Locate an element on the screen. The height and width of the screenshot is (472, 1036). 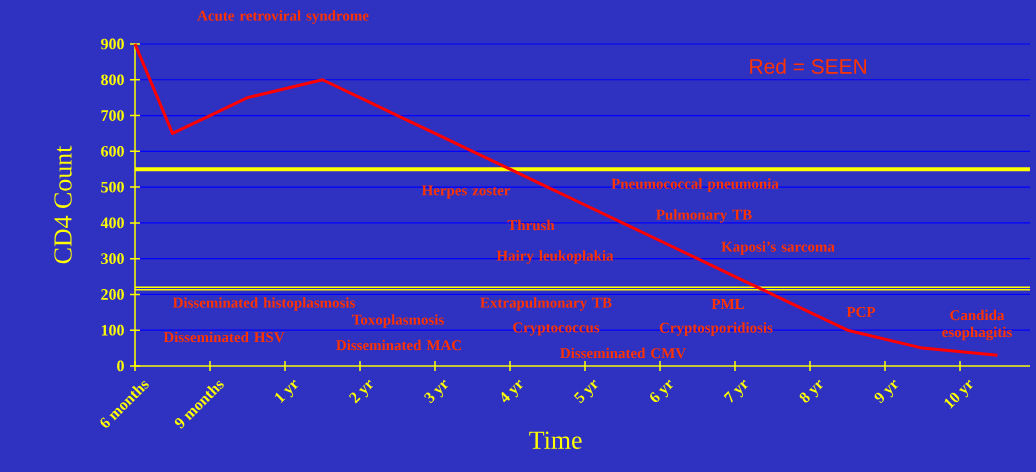
annotation: Thrush is located at coordinates (531, 225).